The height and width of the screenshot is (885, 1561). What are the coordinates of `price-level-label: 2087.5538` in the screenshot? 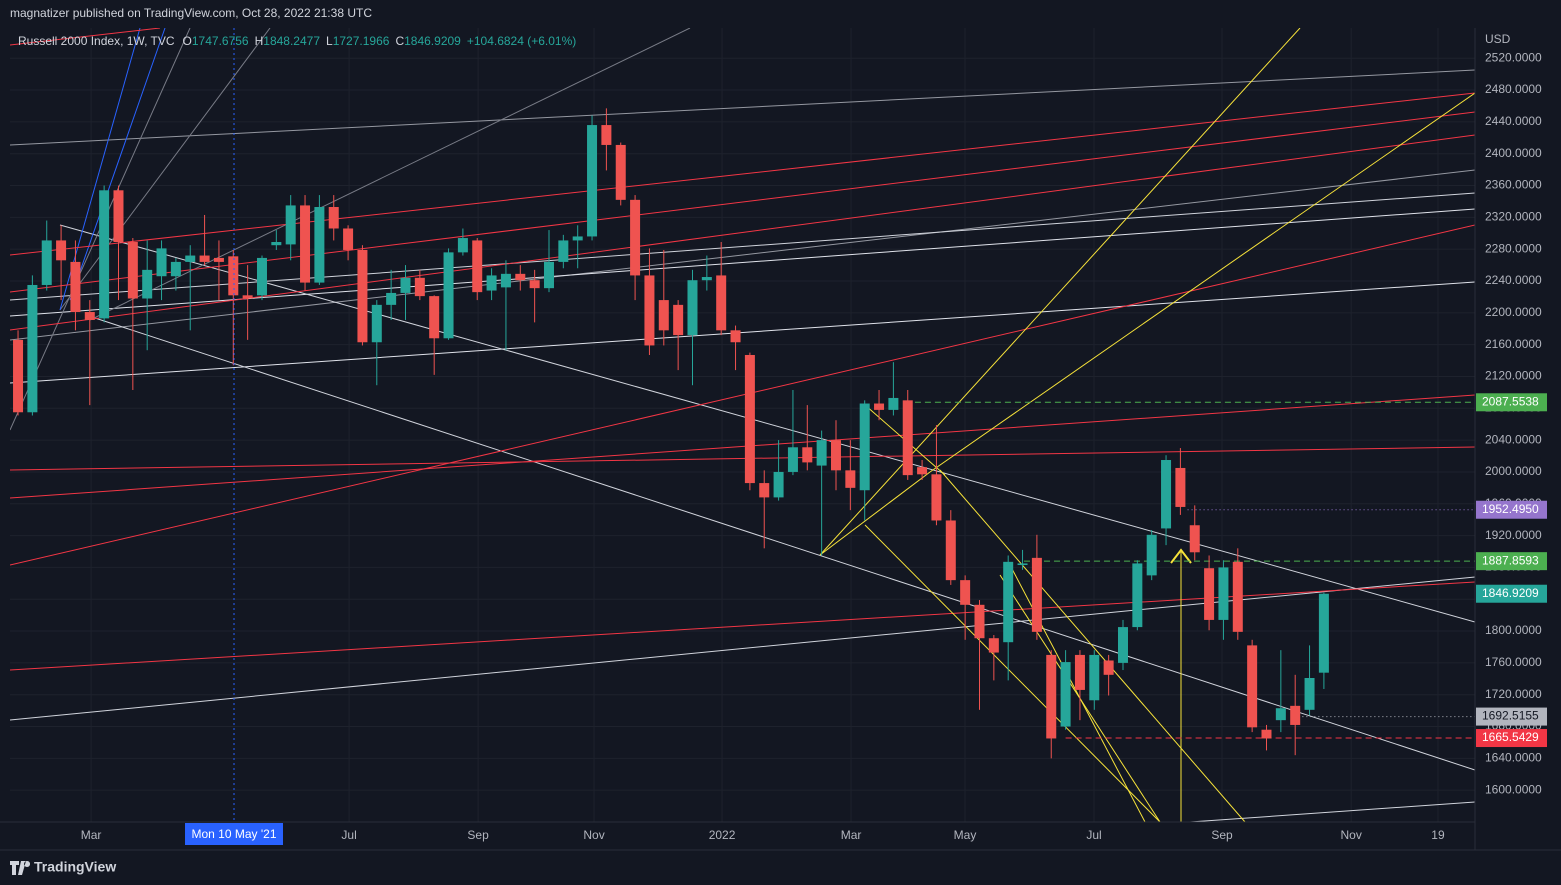 It's located at (1510, 401).